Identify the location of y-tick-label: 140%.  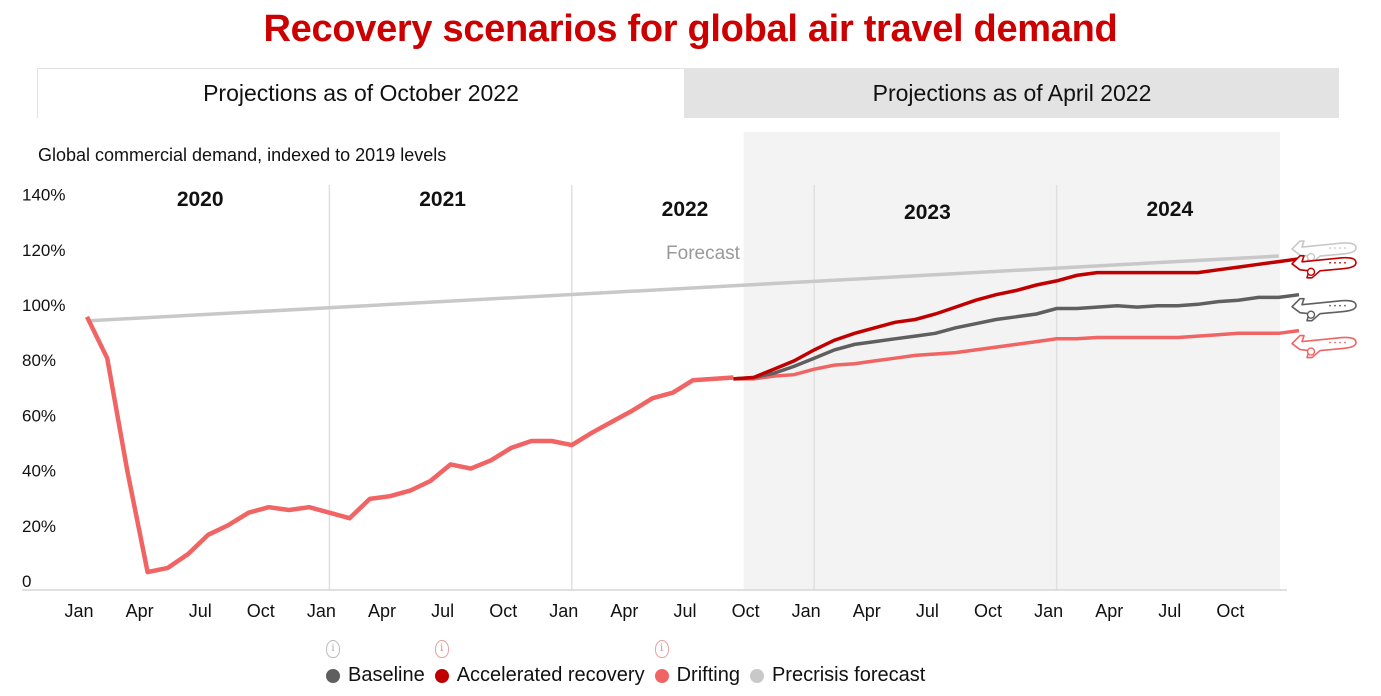
(43, 195).